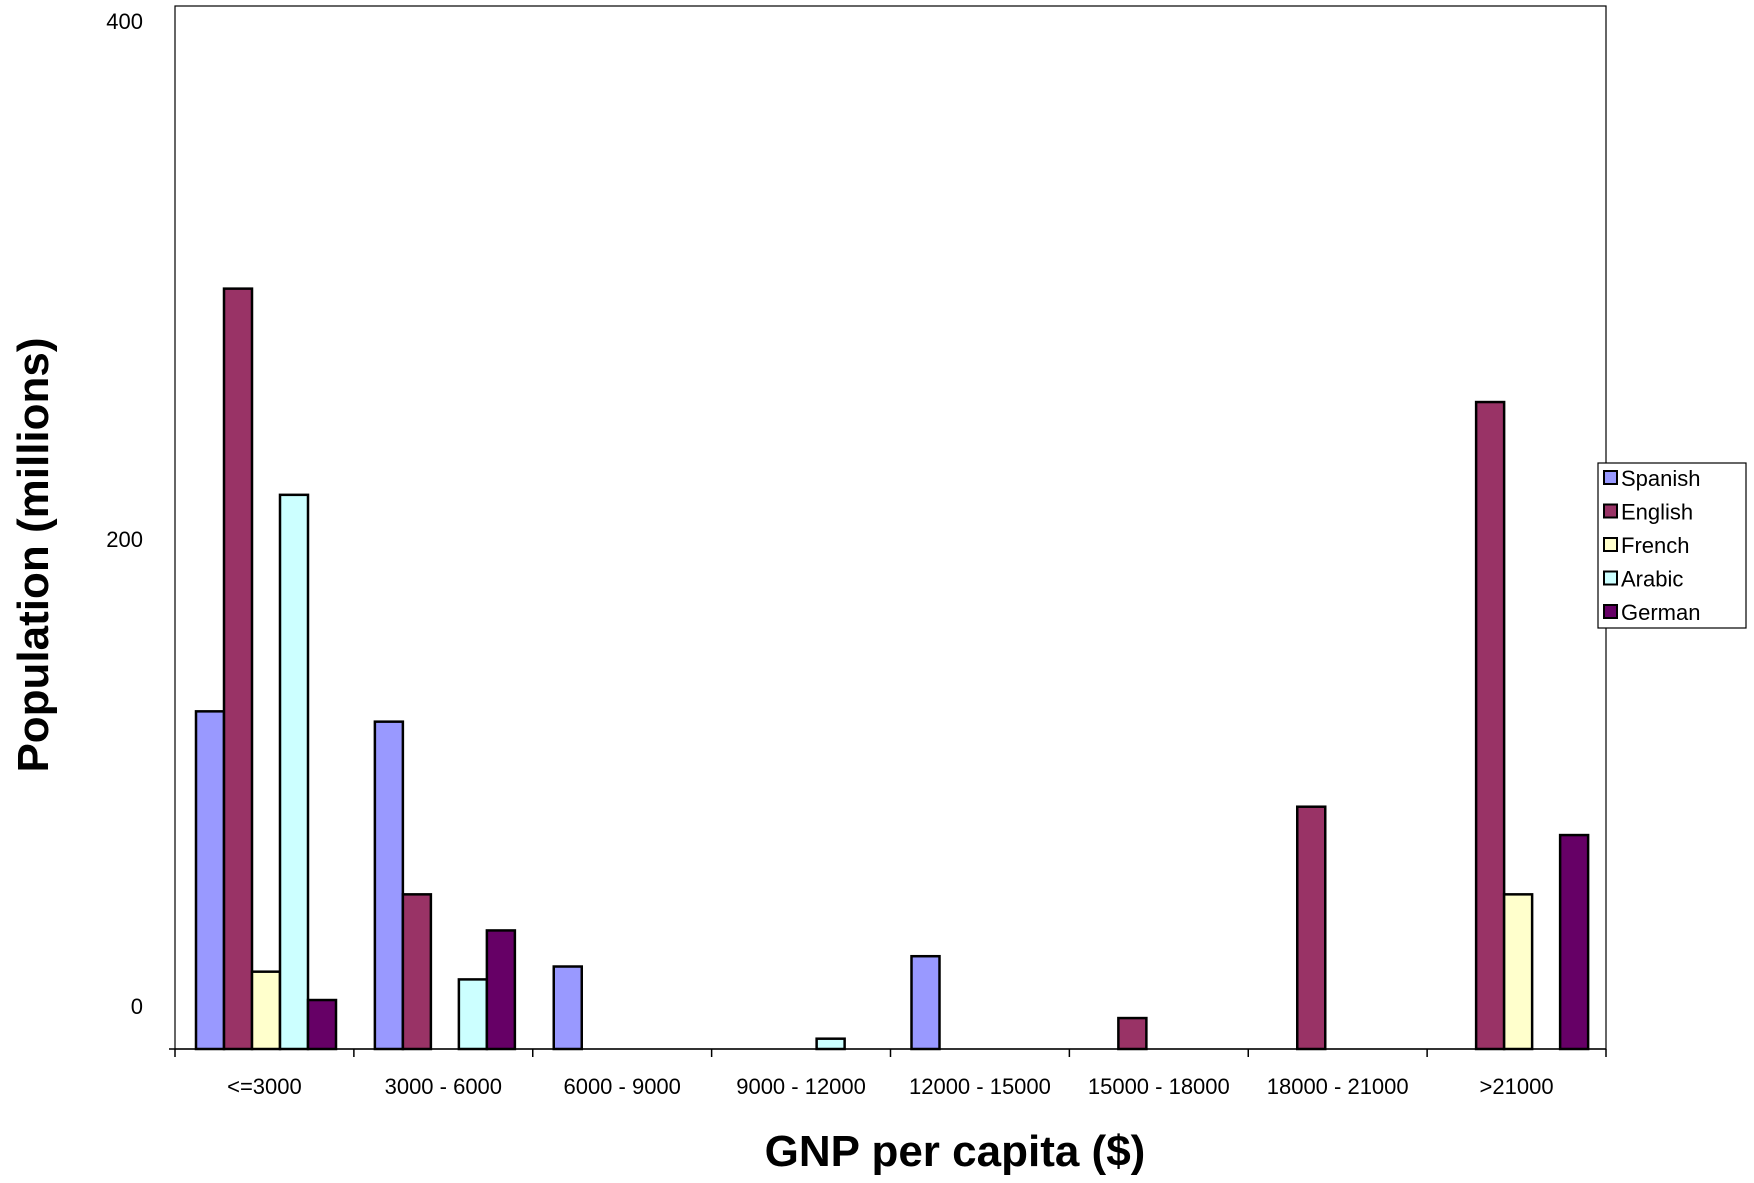  What do you see at coordinates (1610, 477) in the screenshot?
I see `legend-swatch-spanish` at bounding box center [1610, 477].